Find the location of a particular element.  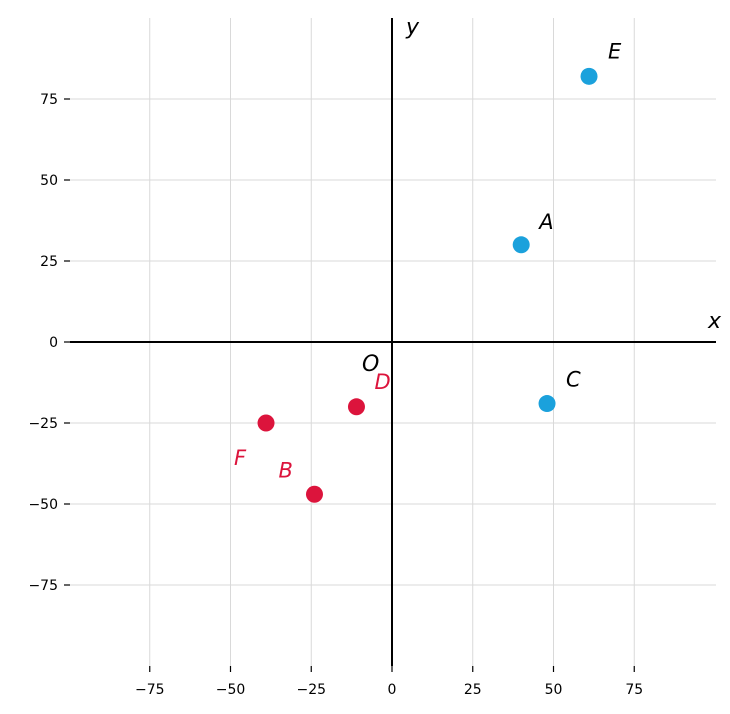

y-tick-label: 0 is located at coordinates (53, 343).